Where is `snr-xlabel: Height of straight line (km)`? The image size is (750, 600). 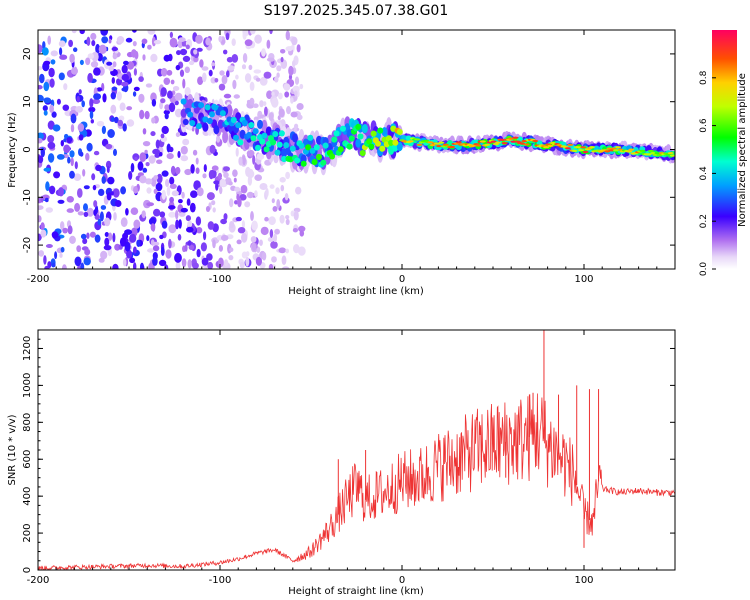
snr-xlabel: Height of straight line (km) is located at coordinates (356, 591).